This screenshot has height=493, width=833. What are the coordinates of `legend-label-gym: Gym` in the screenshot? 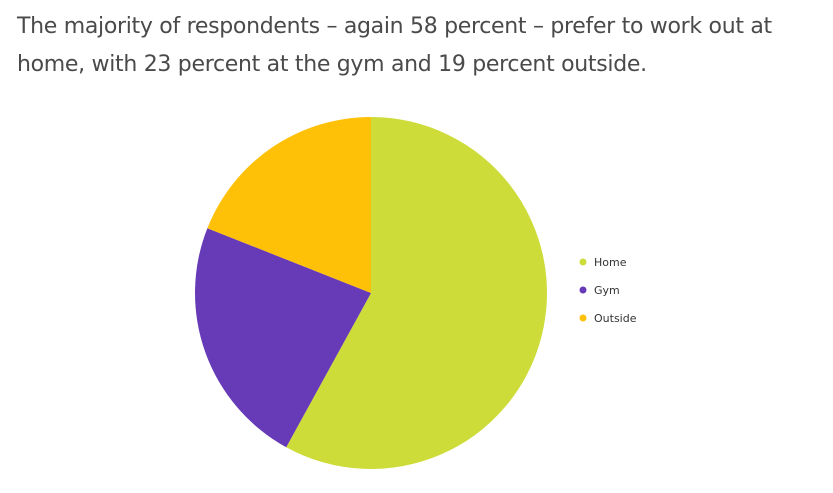 It's located at (607, 290).